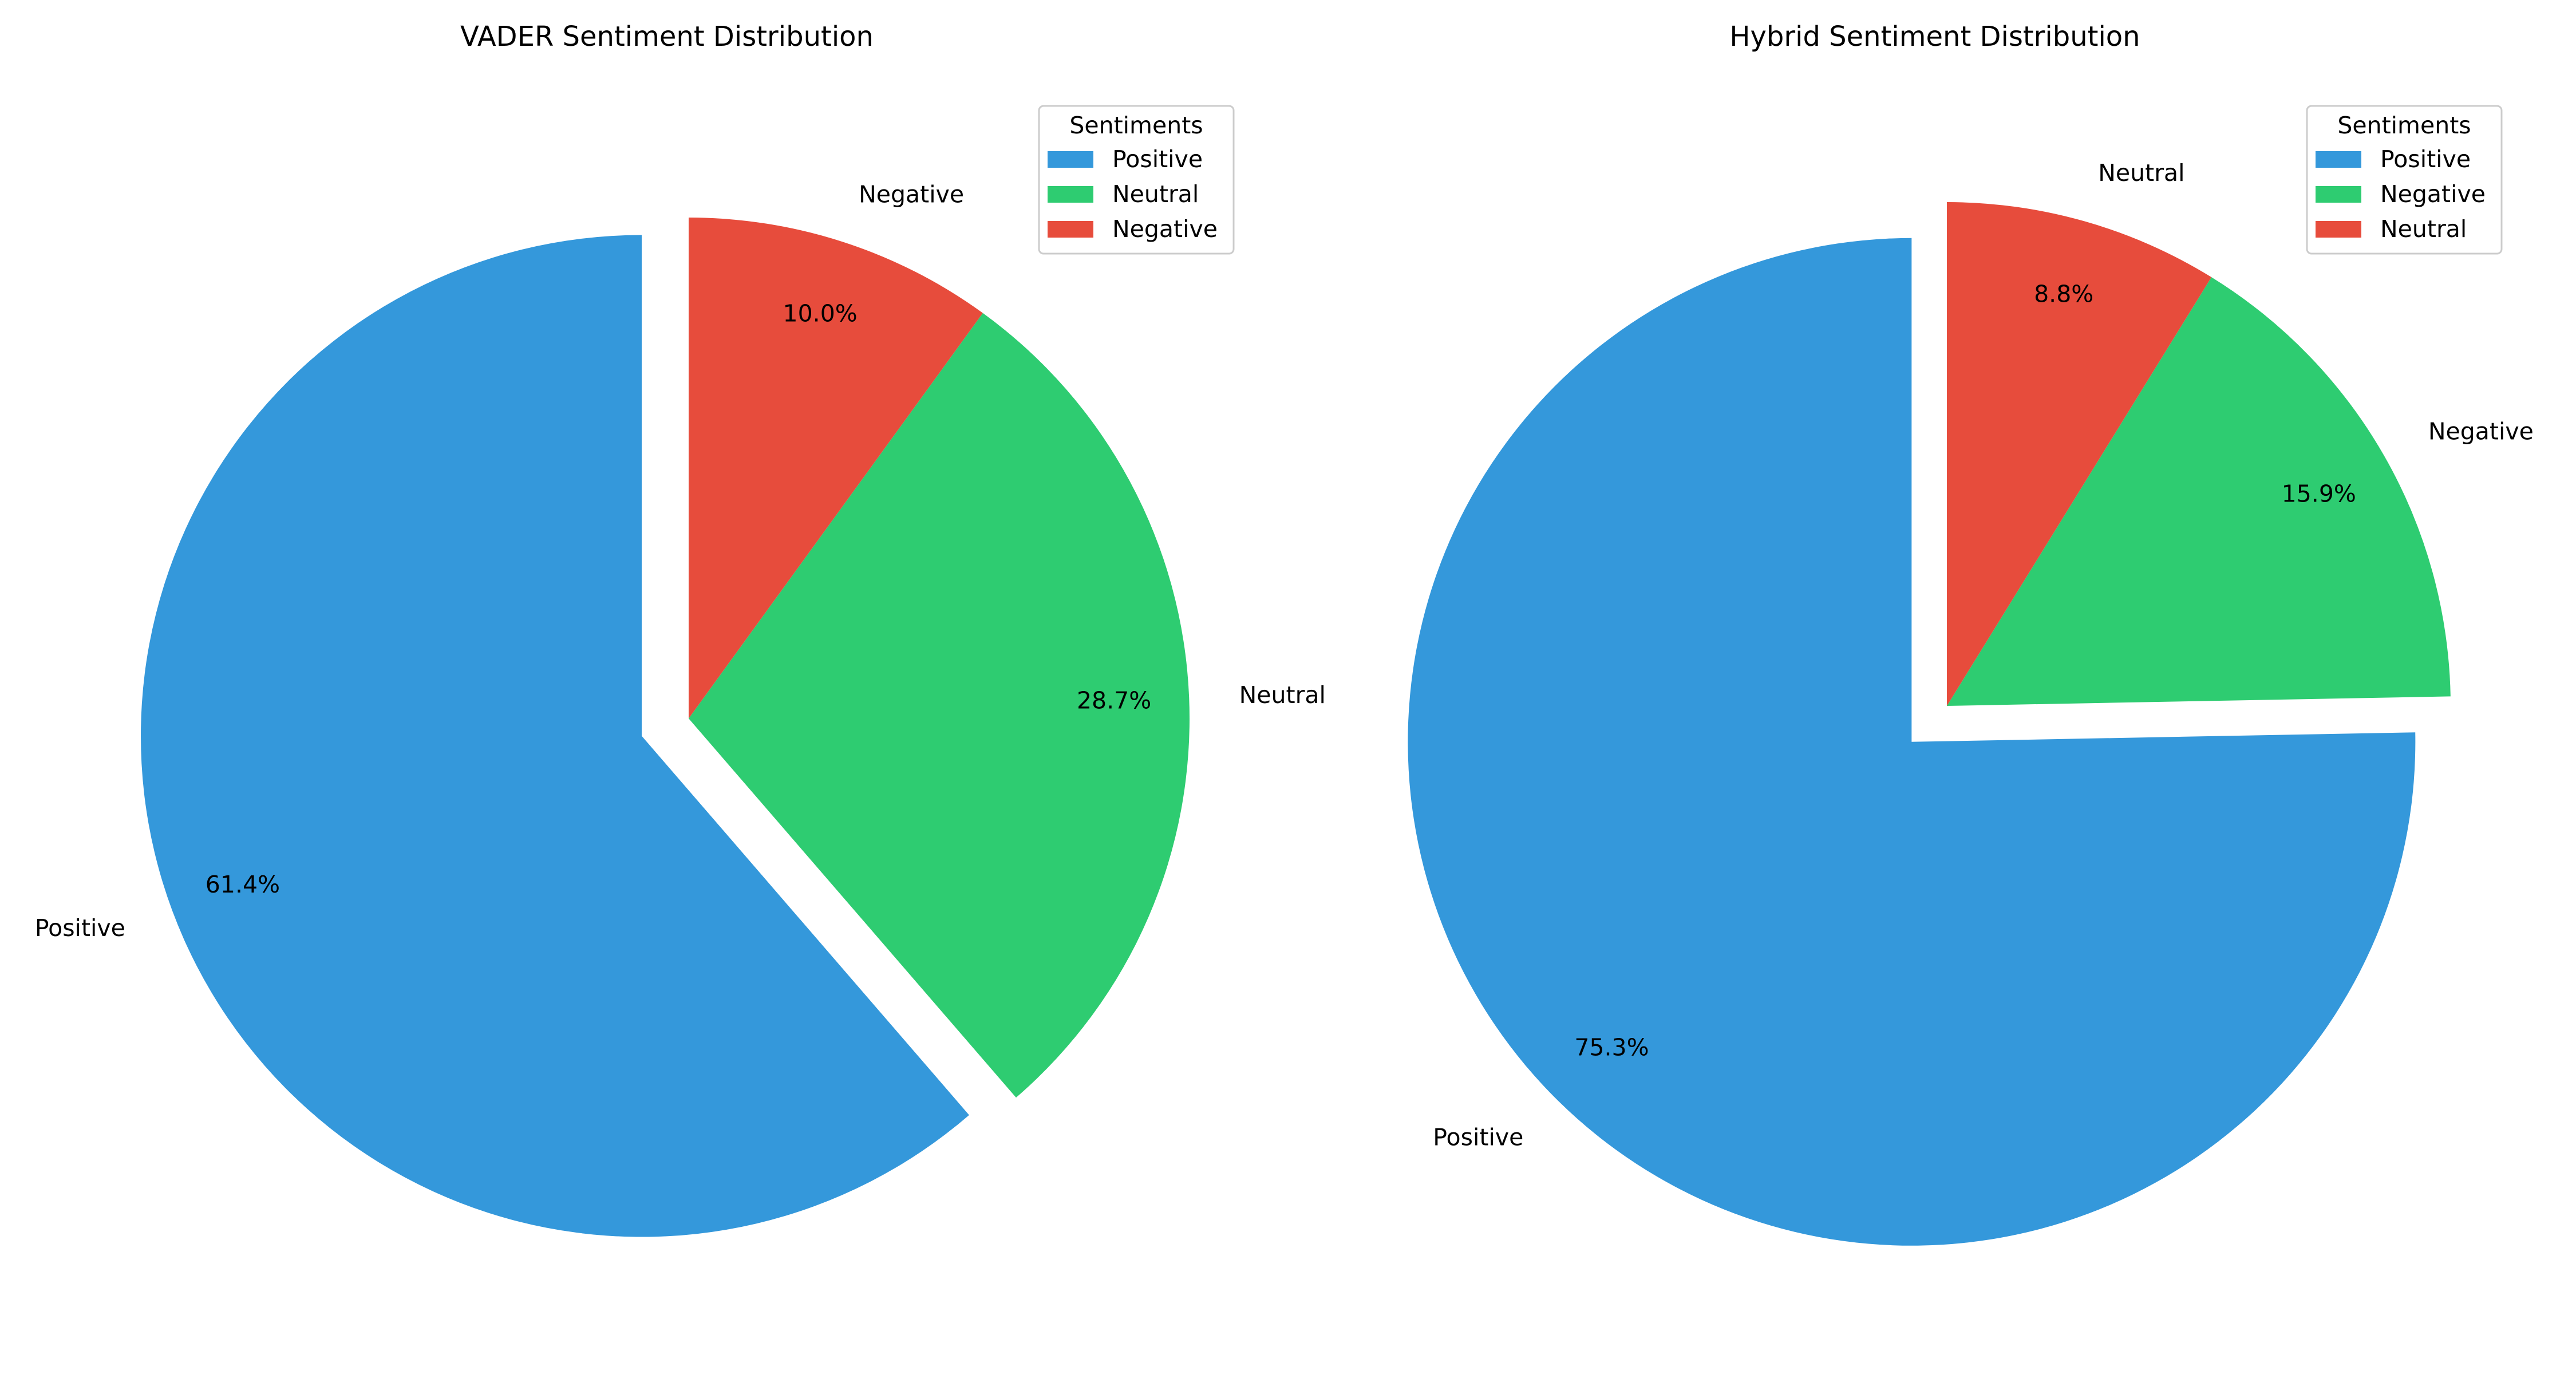 Image resolution: width=2576 pixels, height=1374 pixels. What do you see at coordinates (820, 313) in the screenshot?
I see `vader-pct-label-negative: 10.0%` at bounding box center [820, 313].